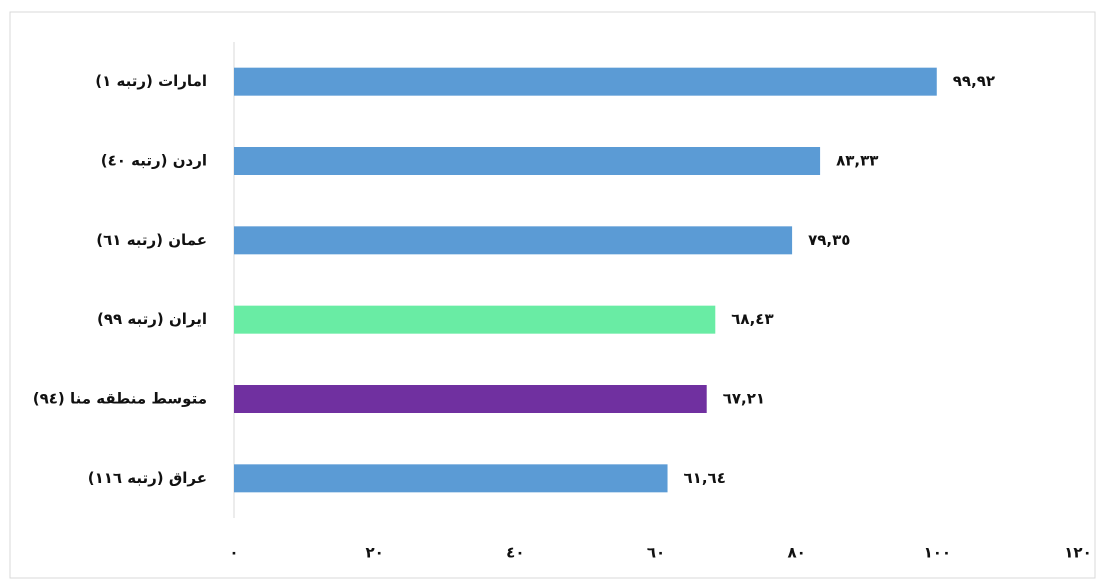  What do you see at coordinates (120, 399) in the screenshot?
I see `y-tick-label: متوسط منطقه منا (٩٤)` at bounding box center [120, 399].